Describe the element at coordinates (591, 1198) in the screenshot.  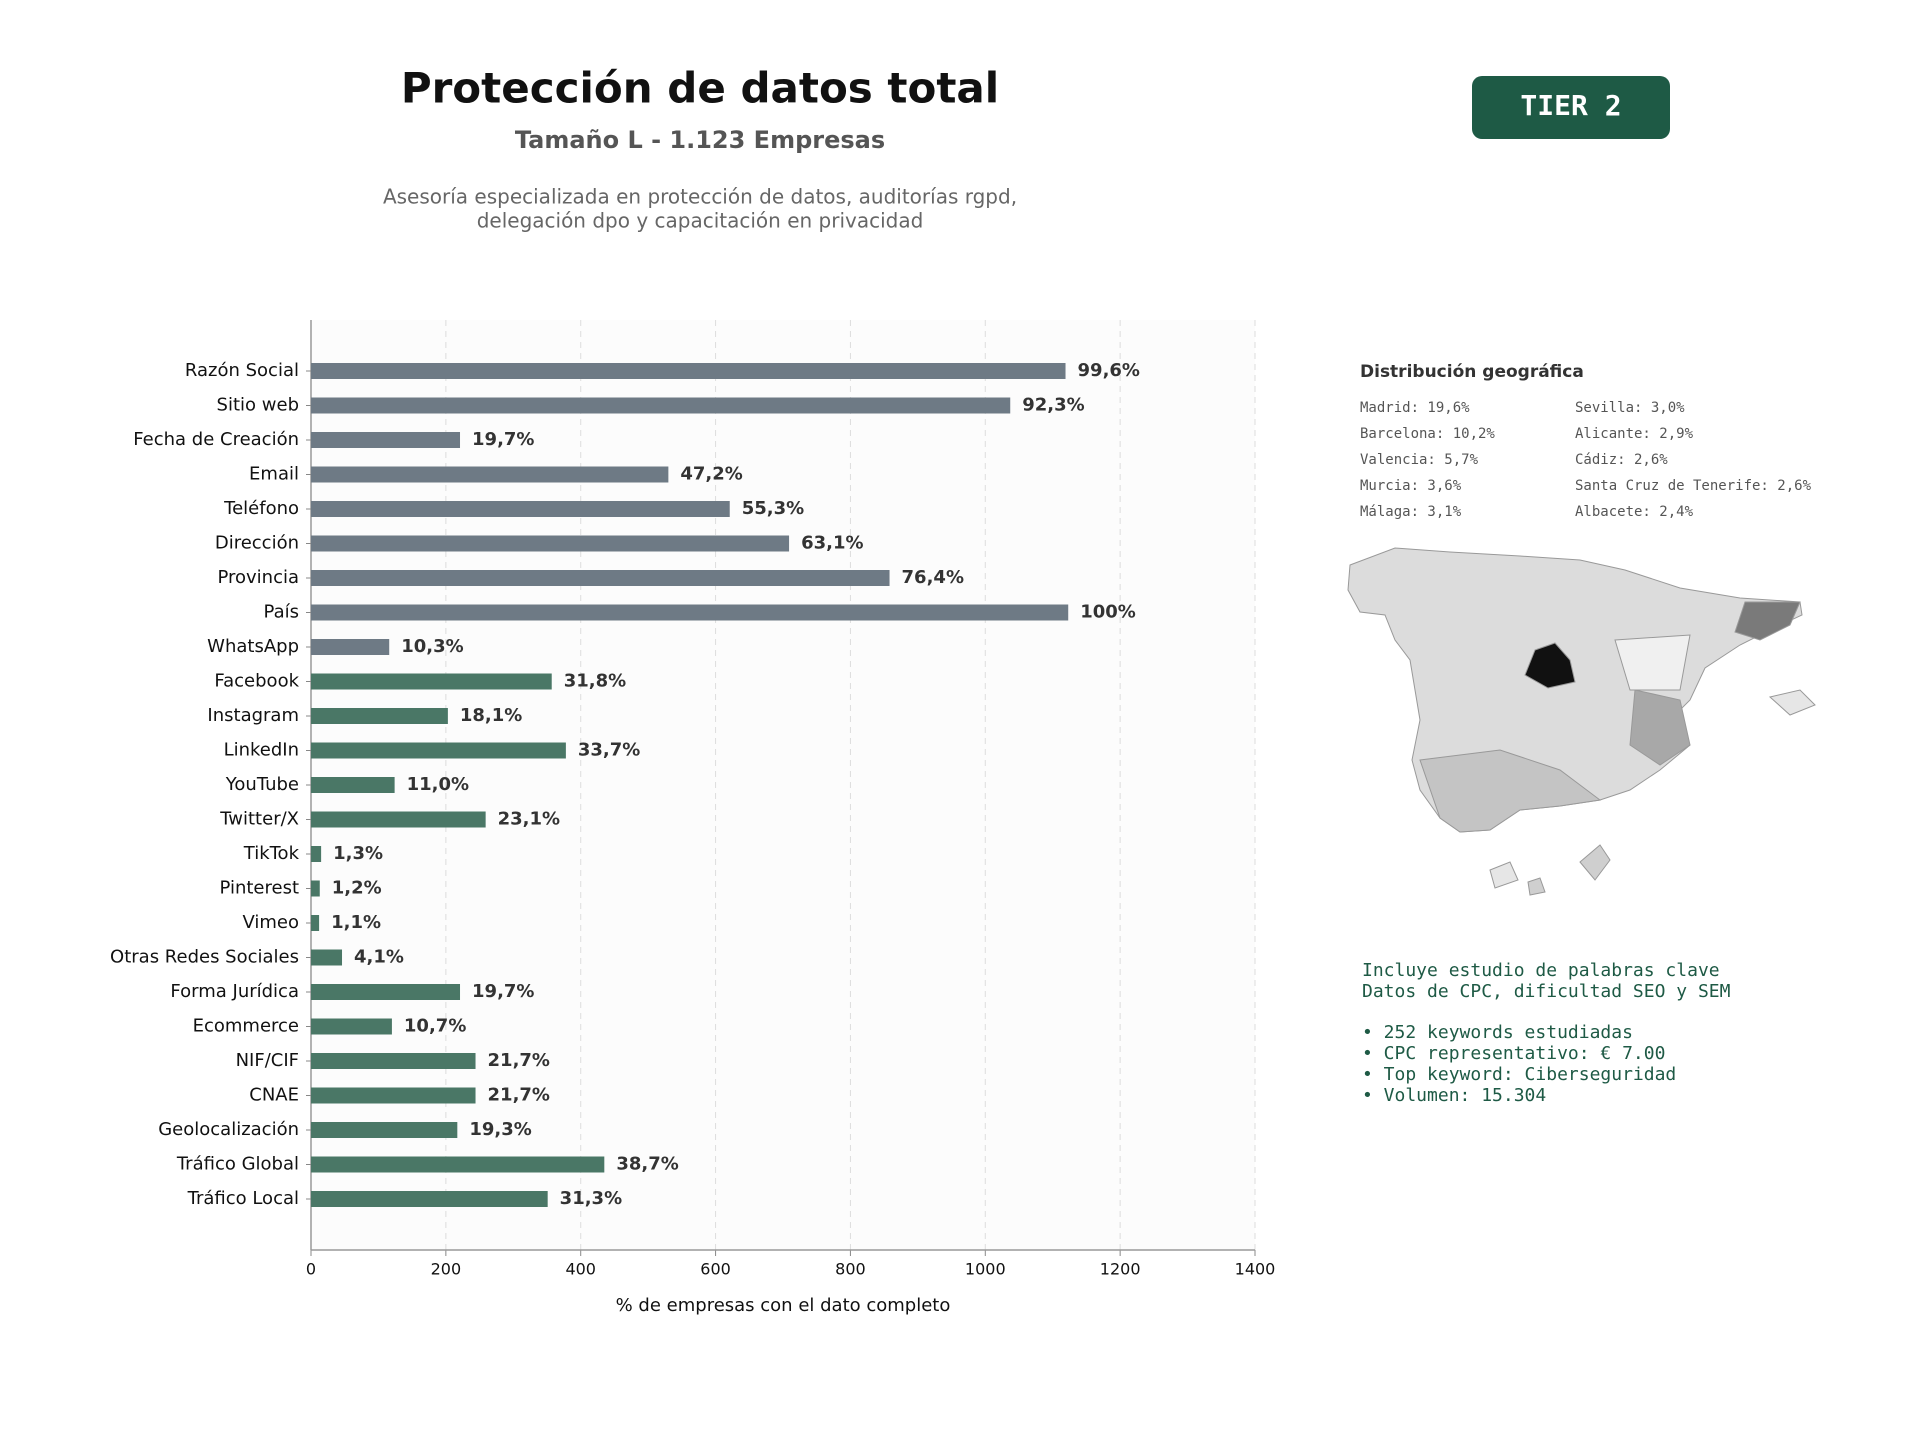
I see `value-label: 31,3%` at that location.